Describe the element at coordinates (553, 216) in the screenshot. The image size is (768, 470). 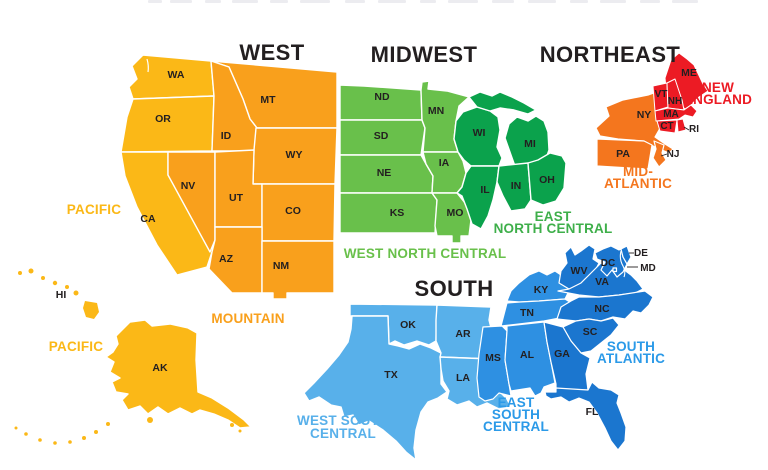
I see `label-enc-1: EAST` at that location.